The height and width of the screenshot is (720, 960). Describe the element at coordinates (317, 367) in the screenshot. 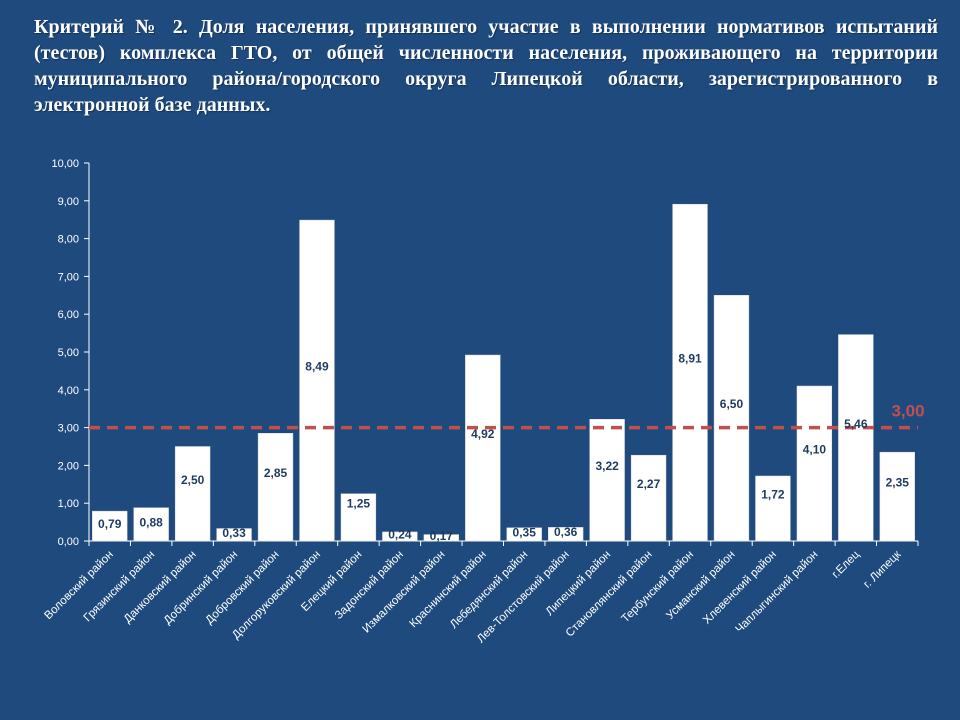

I see `data-label: 8,49` at that location.